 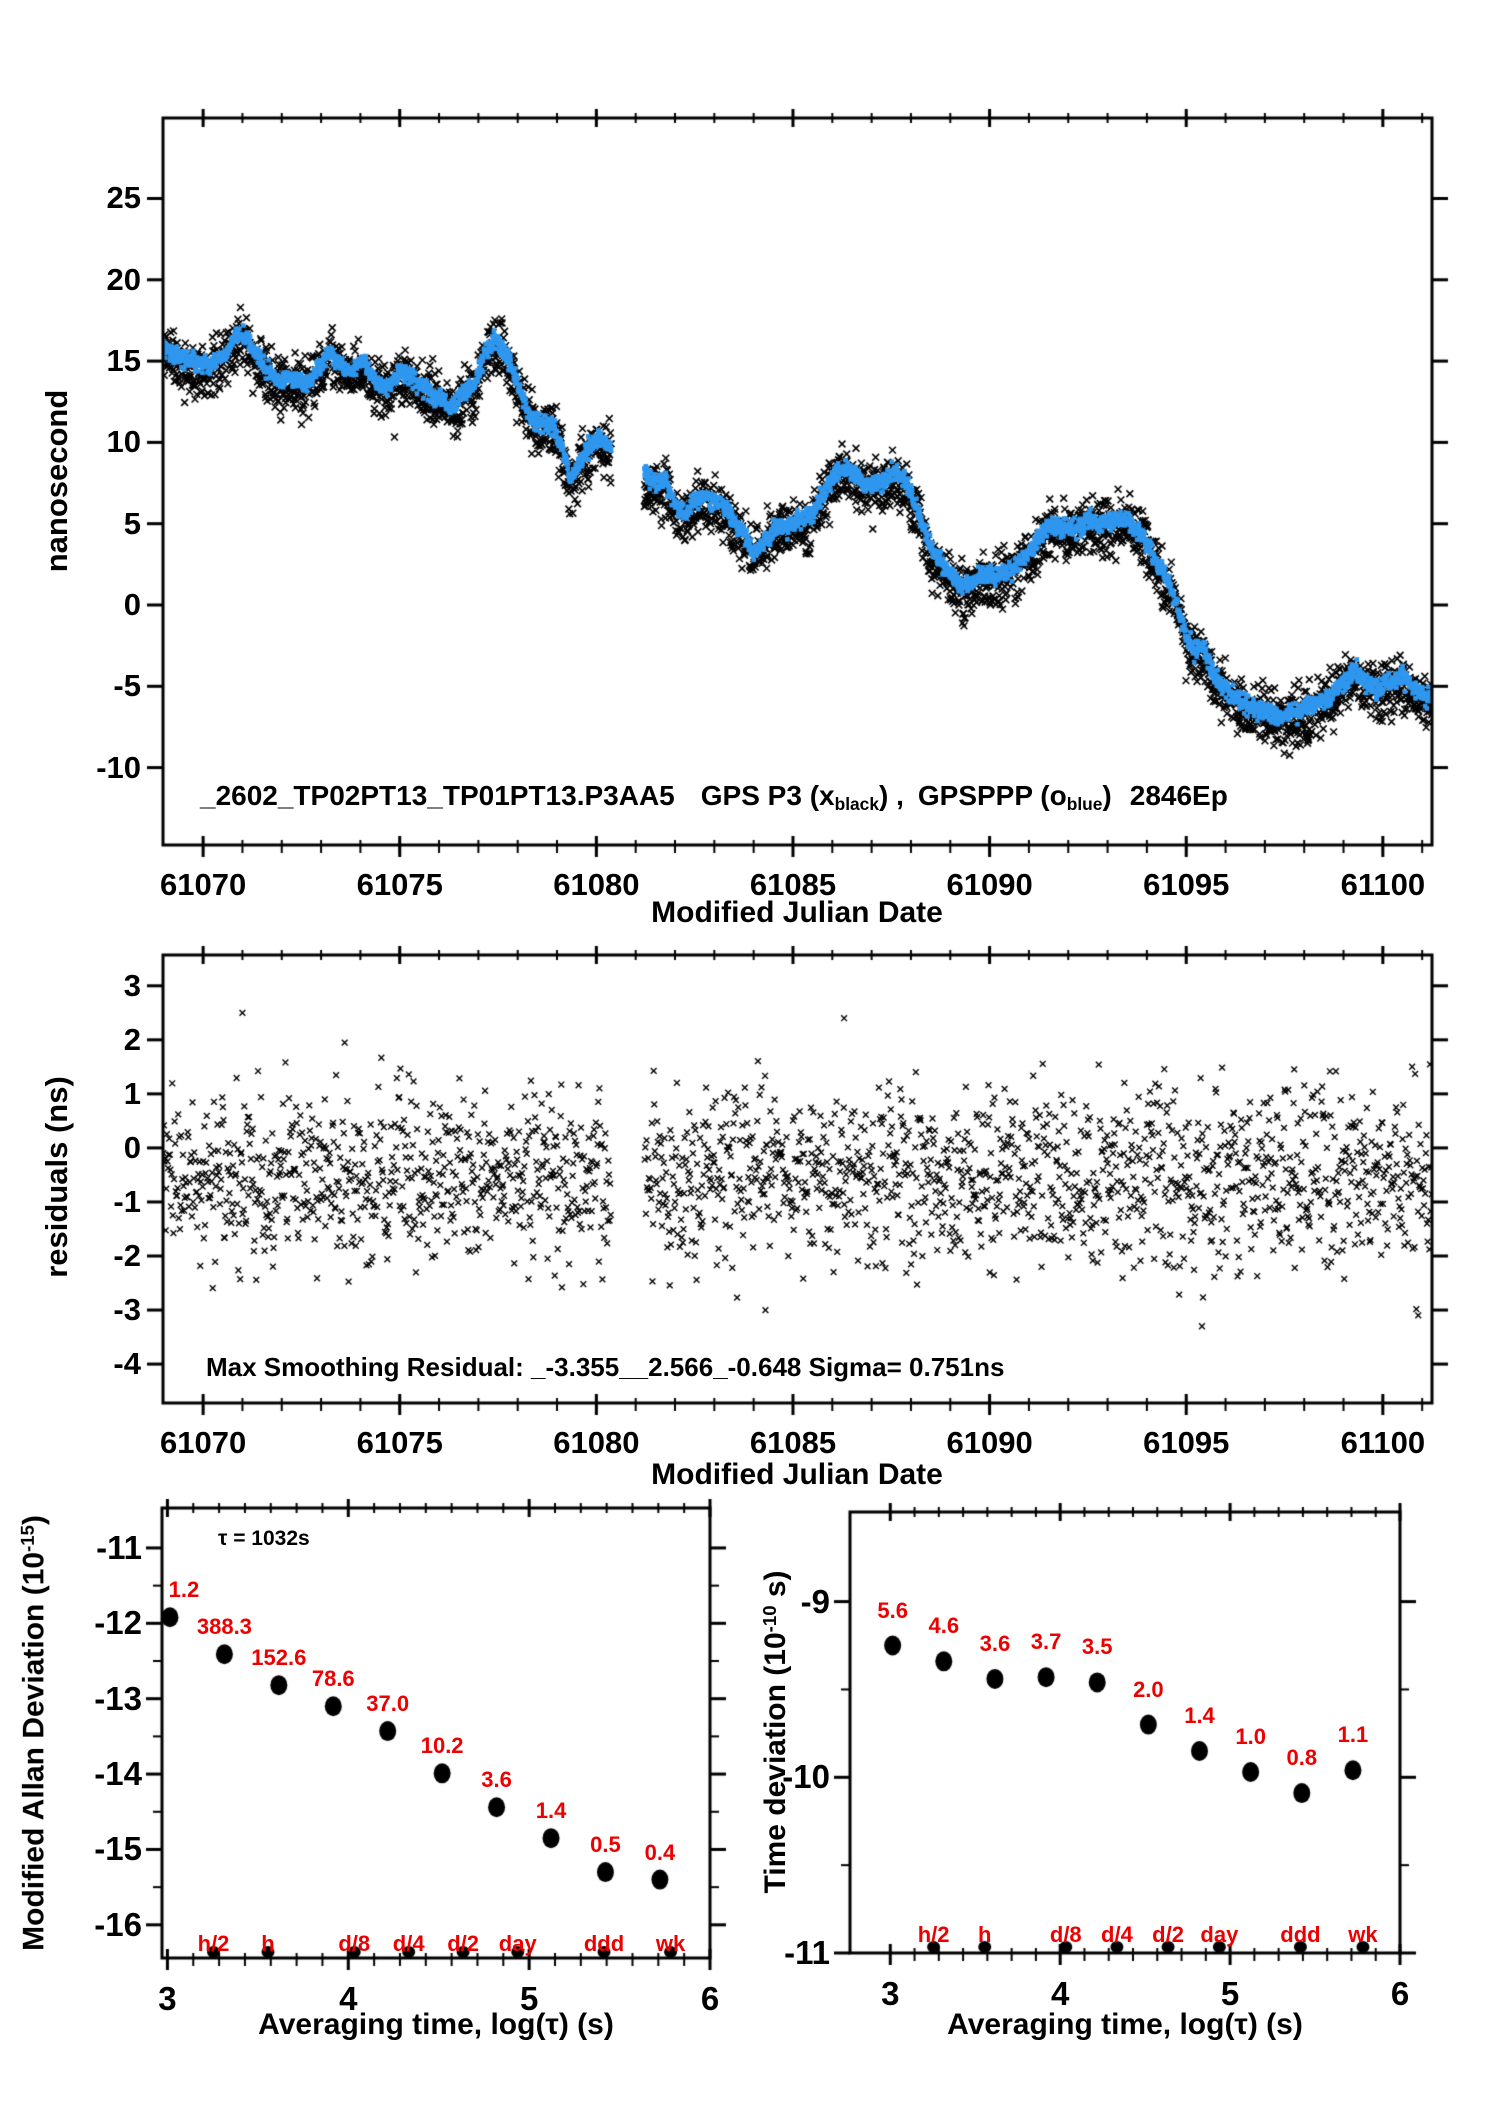 I want to click on mdev-time-label: wk, so click(x=670, y=1943).